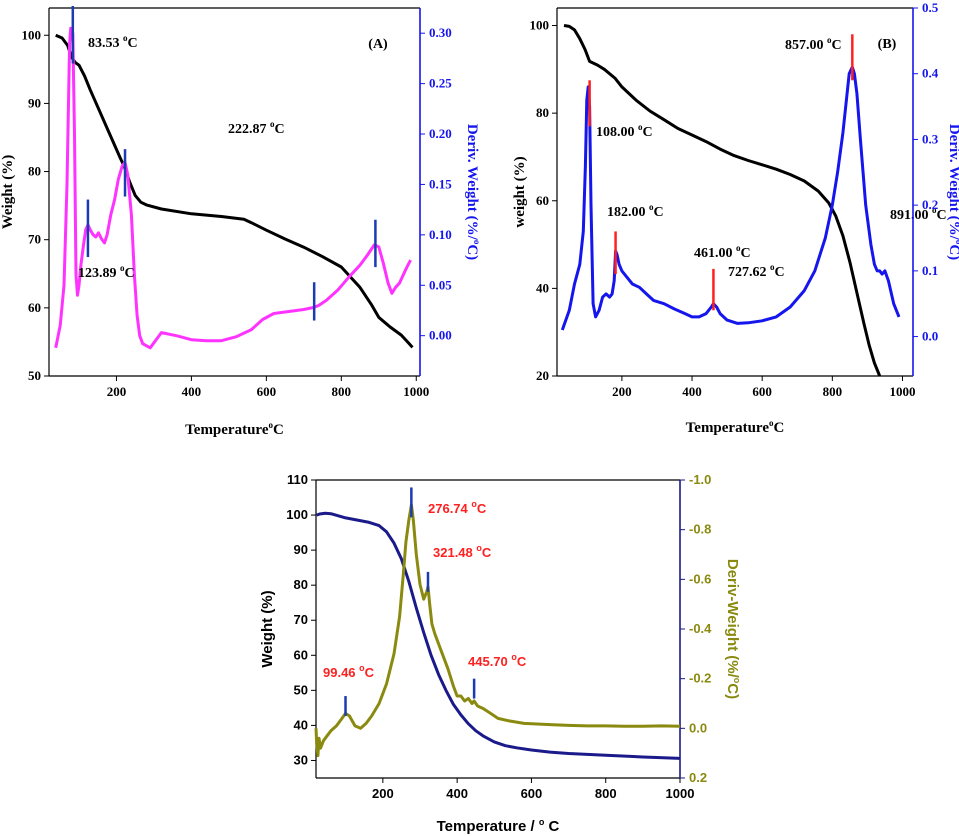 This screenshot has height=836, width=959. What do you see at coordinates (930, 270) in the screenshot?
I see `y2-tick-label: 0.1` at bounding box center [930, 270].